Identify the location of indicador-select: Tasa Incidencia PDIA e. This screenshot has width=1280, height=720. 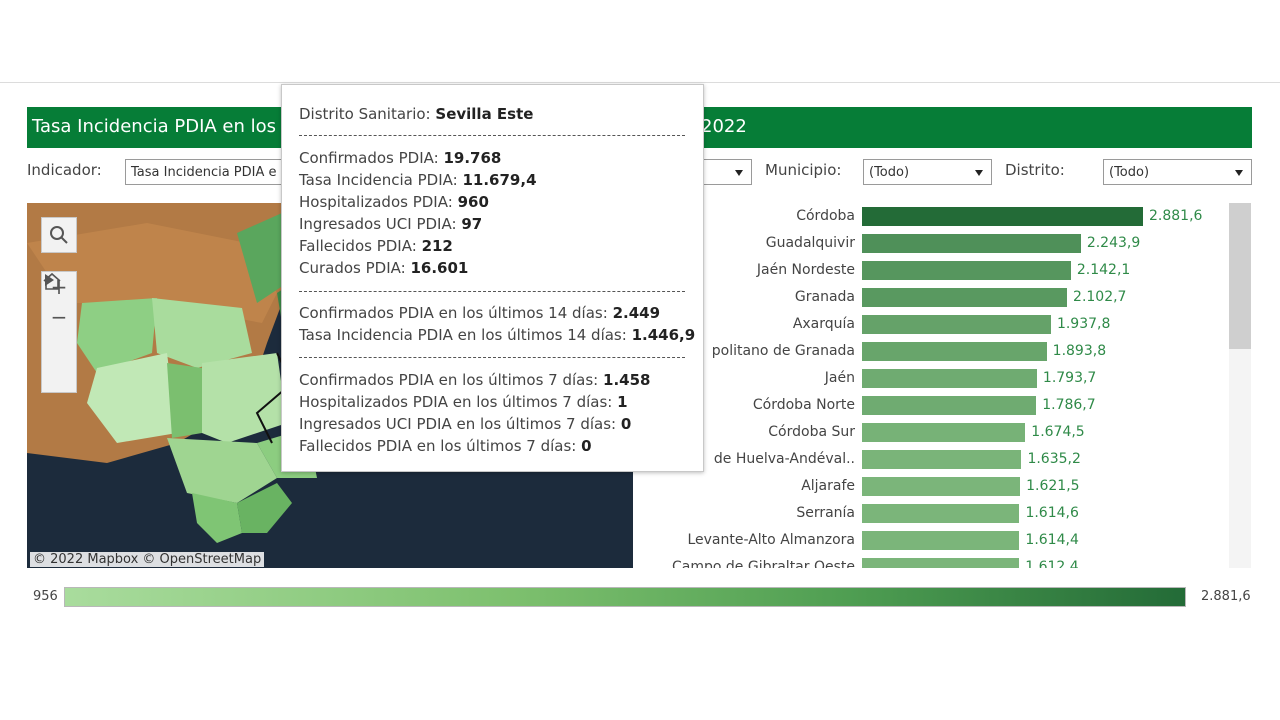
(205, 172).